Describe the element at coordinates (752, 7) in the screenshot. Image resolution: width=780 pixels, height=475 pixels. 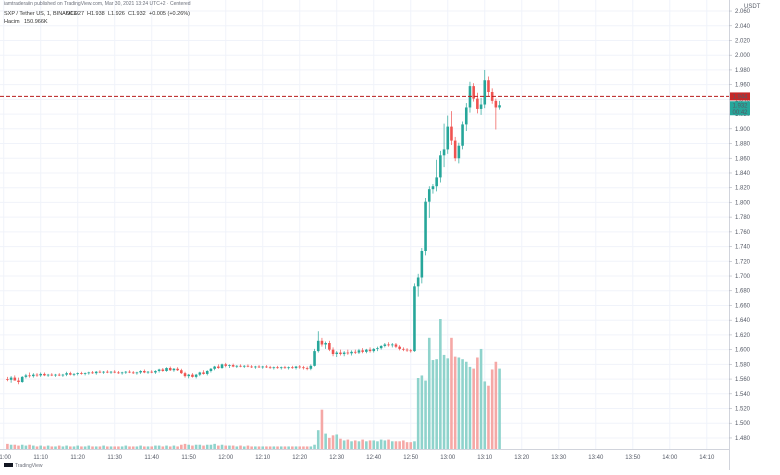
I see `currency-label: USDT` at that location.